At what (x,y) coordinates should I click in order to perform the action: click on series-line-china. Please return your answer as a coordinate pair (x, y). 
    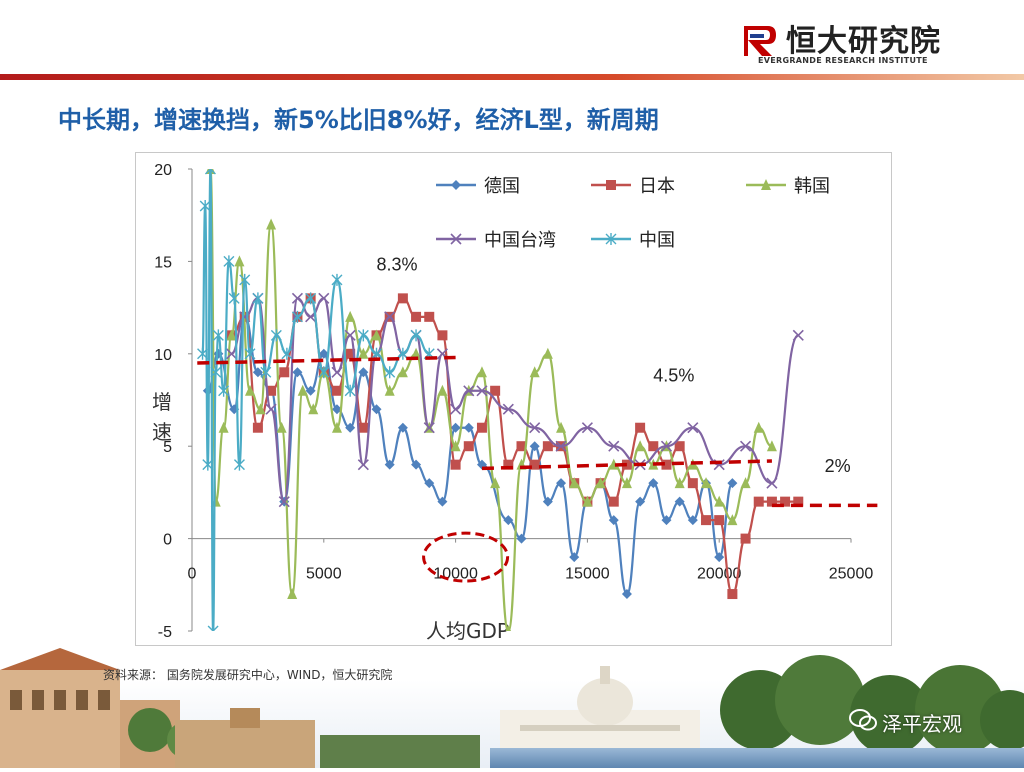
    Looking at the image, I should click on (315, 400).